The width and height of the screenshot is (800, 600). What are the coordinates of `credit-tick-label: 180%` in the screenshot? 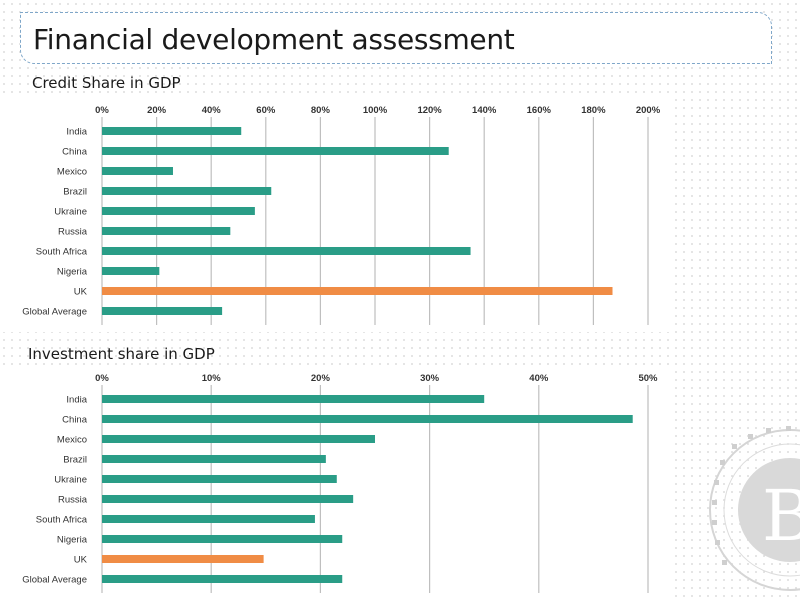 It's located at (593, 110).